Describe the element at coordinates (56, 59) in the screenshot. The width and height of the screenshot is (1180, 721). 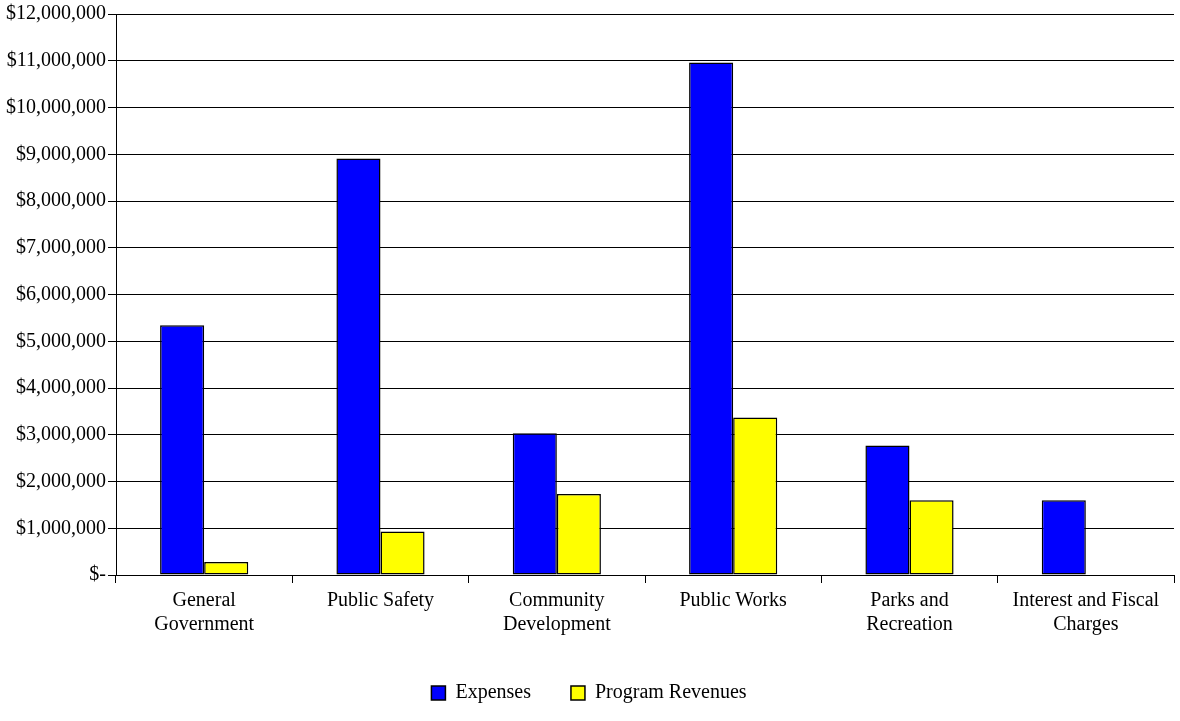
I see `y-tick-label: $11,000,000` at that location.